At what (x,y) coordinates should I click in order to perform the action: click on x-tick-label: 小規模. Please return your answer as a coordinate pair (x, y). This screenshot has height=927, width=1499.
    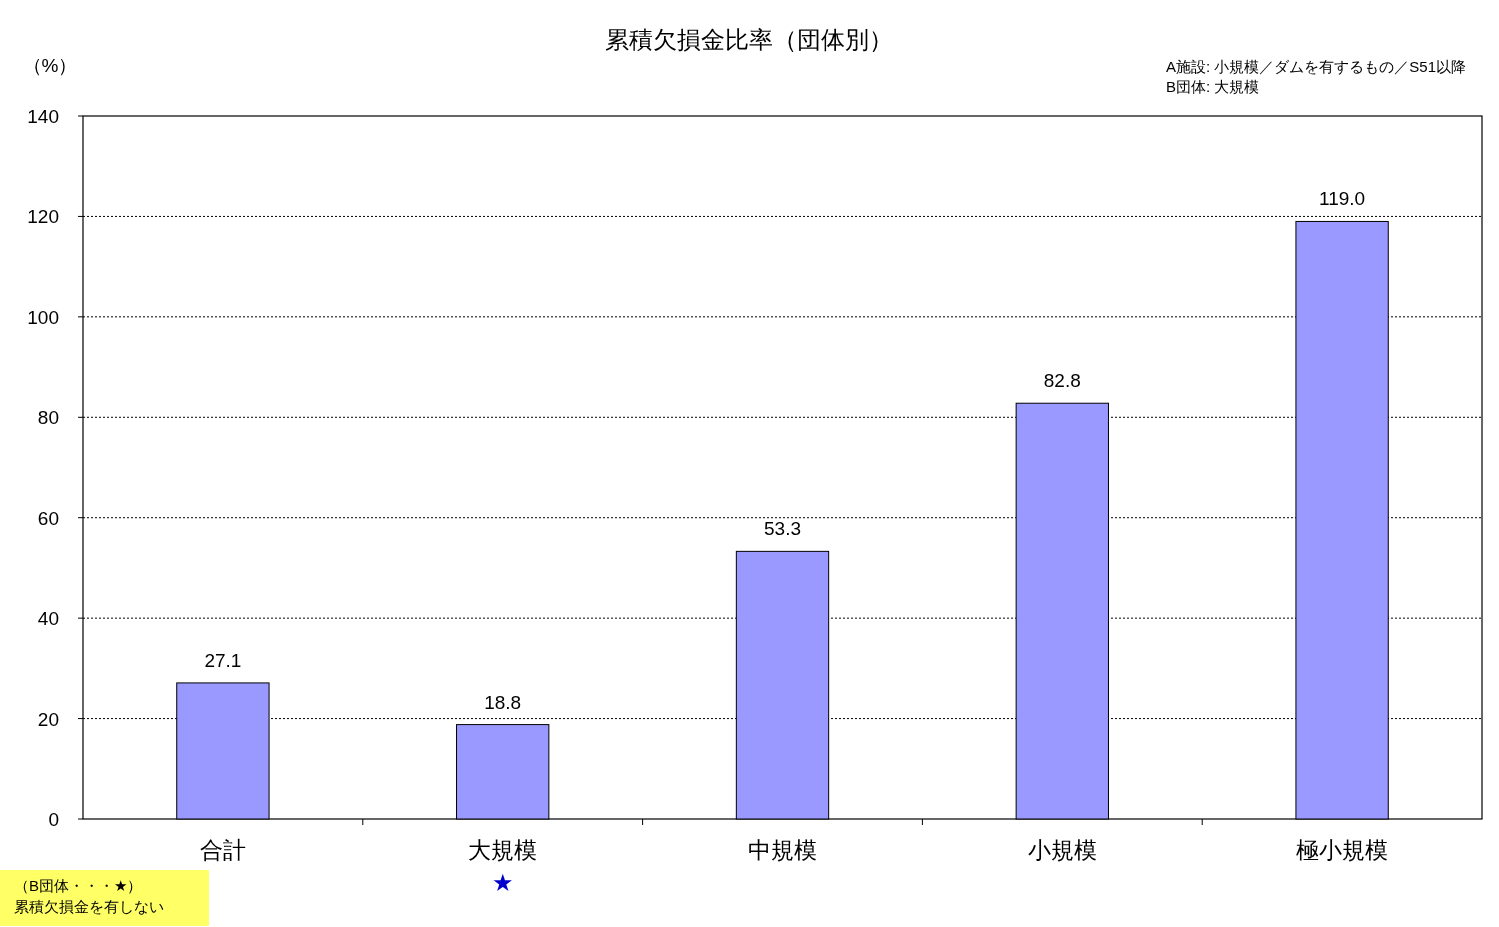
    Looking at the image, I should click on (1062, 850).